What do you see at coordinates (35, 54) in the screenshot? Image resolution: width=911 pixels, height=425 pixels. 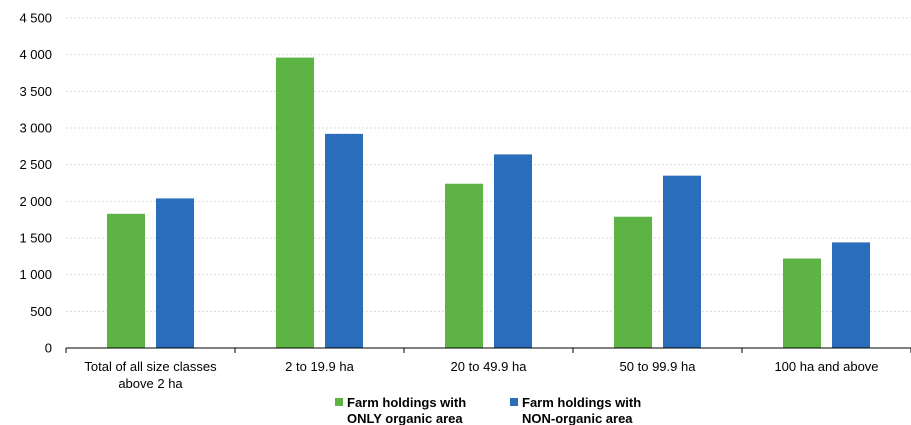 I see `y-tick-label: 4 000` at bounding box center [35, 54].